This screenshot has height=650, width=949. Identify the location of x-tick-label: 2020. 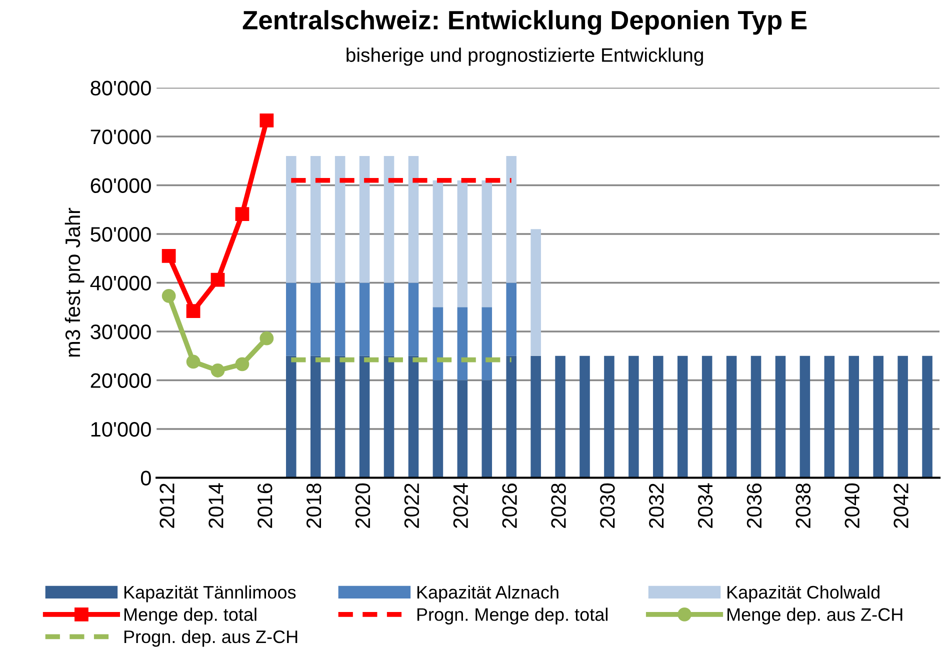
(362, 505).